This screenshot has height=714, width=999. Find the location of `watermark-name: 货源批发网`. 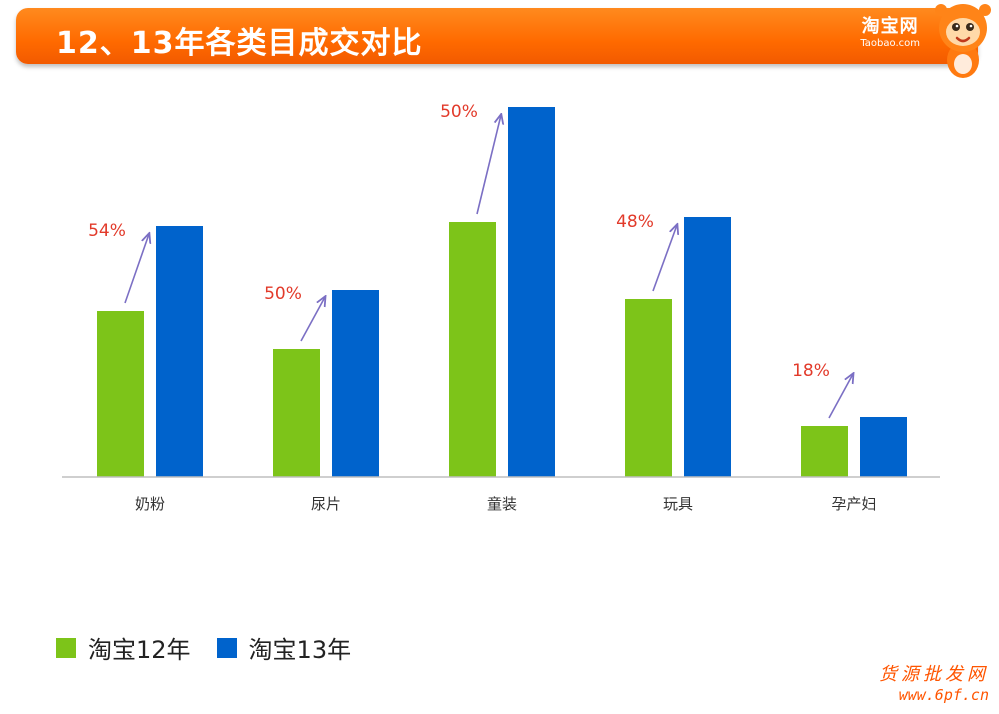

watermark-name: 货源批发网 is located at coordinates (934, 675).